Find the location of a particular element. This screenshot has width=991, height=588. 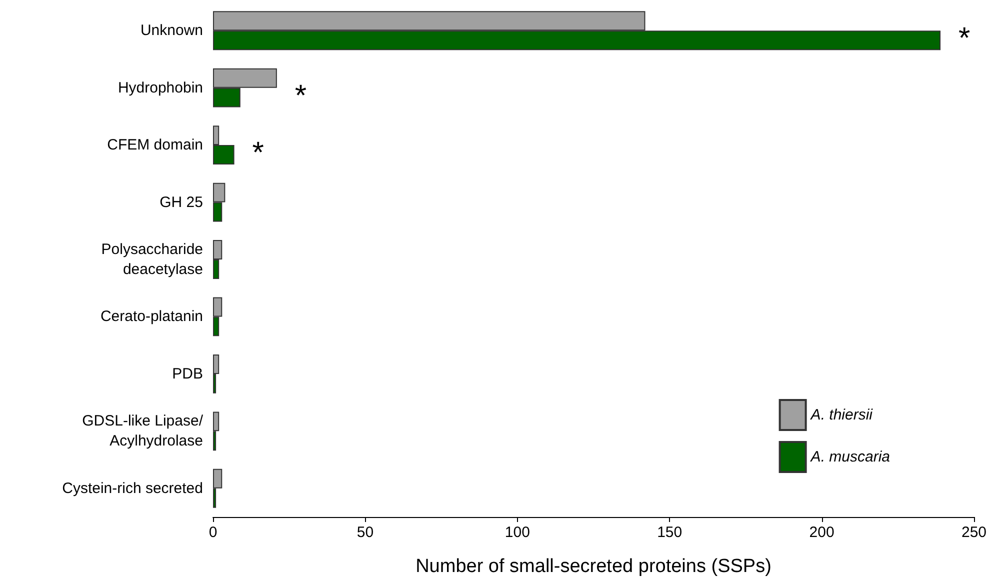

y-tick-label: PDB is located at coordinates (187, 373).